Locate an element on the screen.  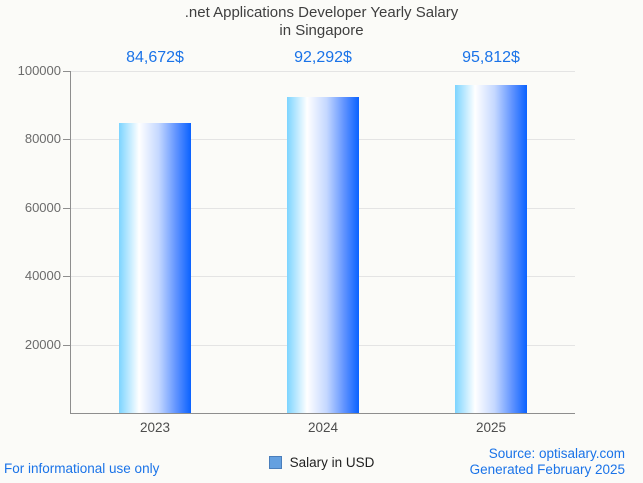
y-axis-label-20000: 20000 is located at coordinates (42, 344).